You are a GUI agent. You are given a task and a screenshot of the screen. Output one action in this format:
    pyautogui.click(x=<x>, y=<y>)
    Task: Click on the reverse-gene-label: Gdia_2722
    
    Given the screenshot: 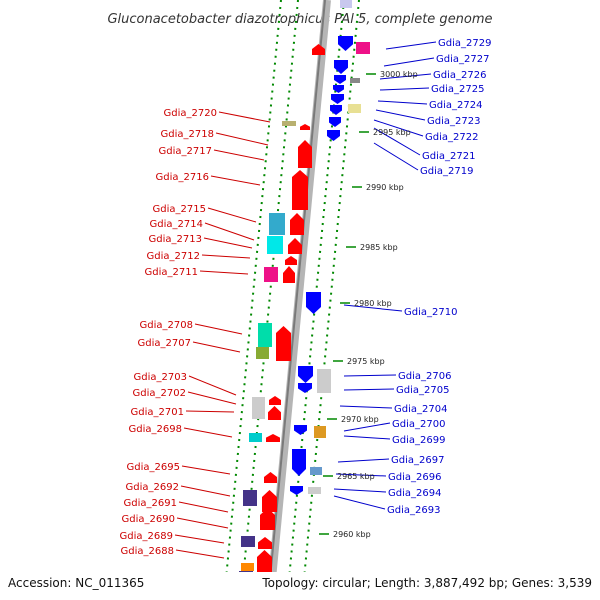 What is the action you would take?
    pyautogui.click(x=451, y=137)
    